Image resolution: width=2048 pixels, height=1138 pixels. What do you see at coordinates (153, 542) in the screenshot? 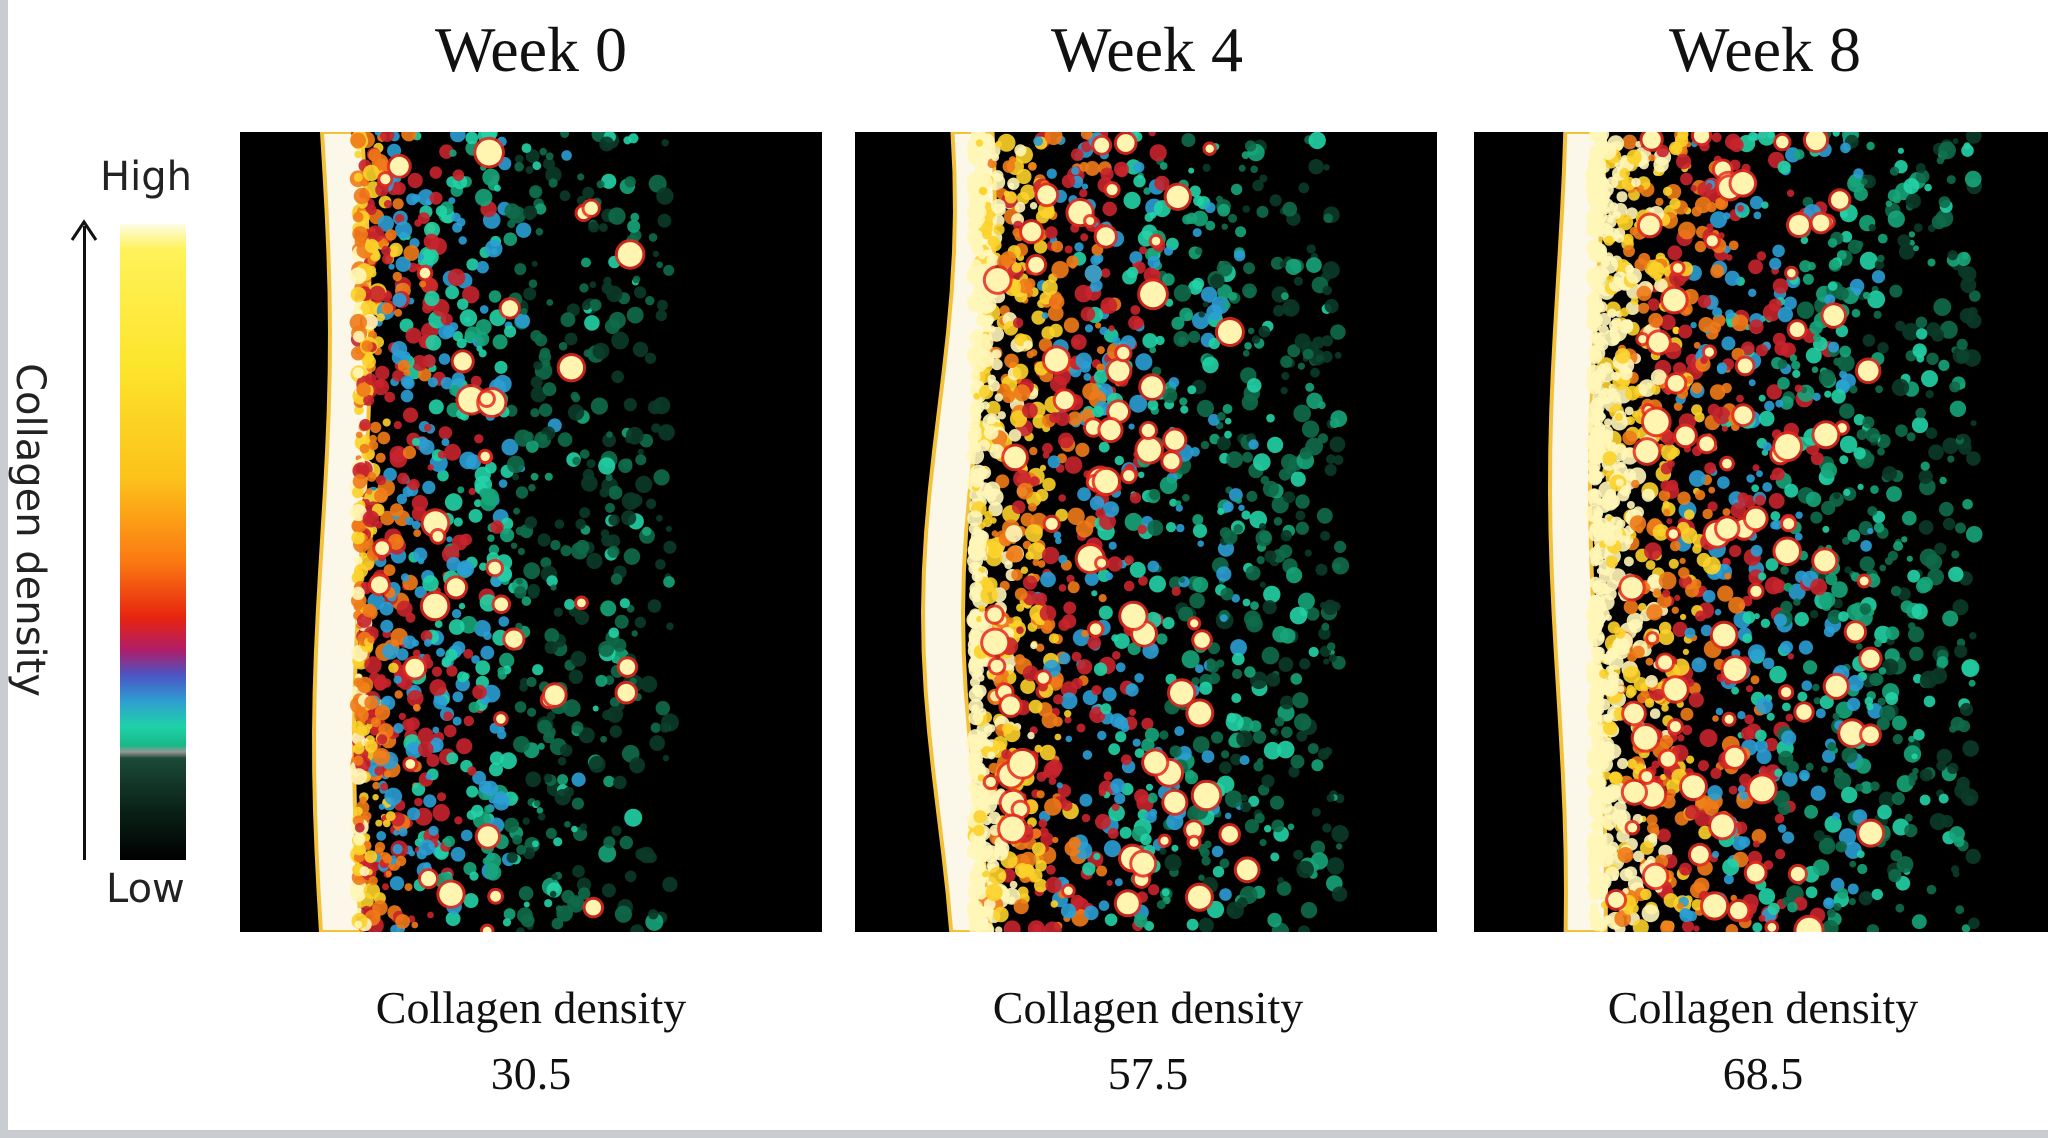
I see `color-scale-bar` at bounding box center [153, 542].